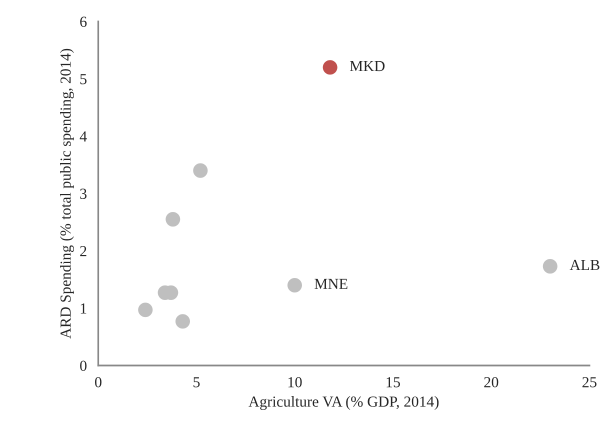 This screenshot has width=614, height=430. Describe the element at coordinates (343, 403) in the screenshot. I see `x-axis-title: Agriculture VA (% GDP, 2014)` at that location.